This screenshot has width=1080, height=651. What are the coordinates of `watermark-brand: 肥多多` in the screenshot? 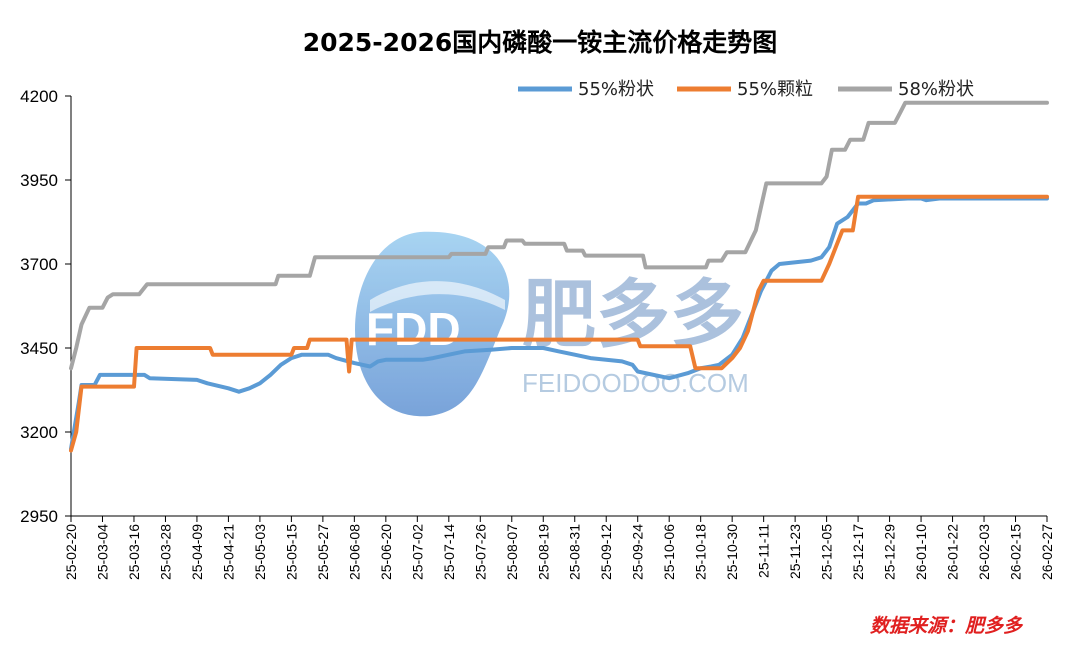 It's located at (633, 315).